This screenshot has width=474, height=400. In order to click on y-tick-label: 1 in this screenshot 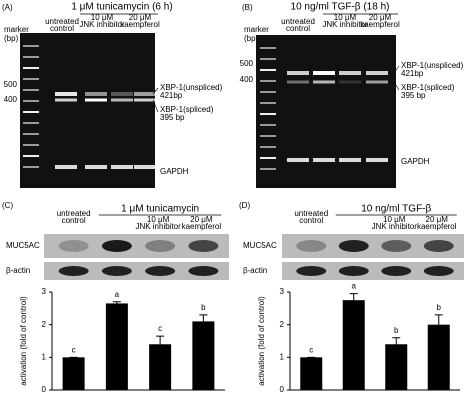, I will do `click(282, 356)`.